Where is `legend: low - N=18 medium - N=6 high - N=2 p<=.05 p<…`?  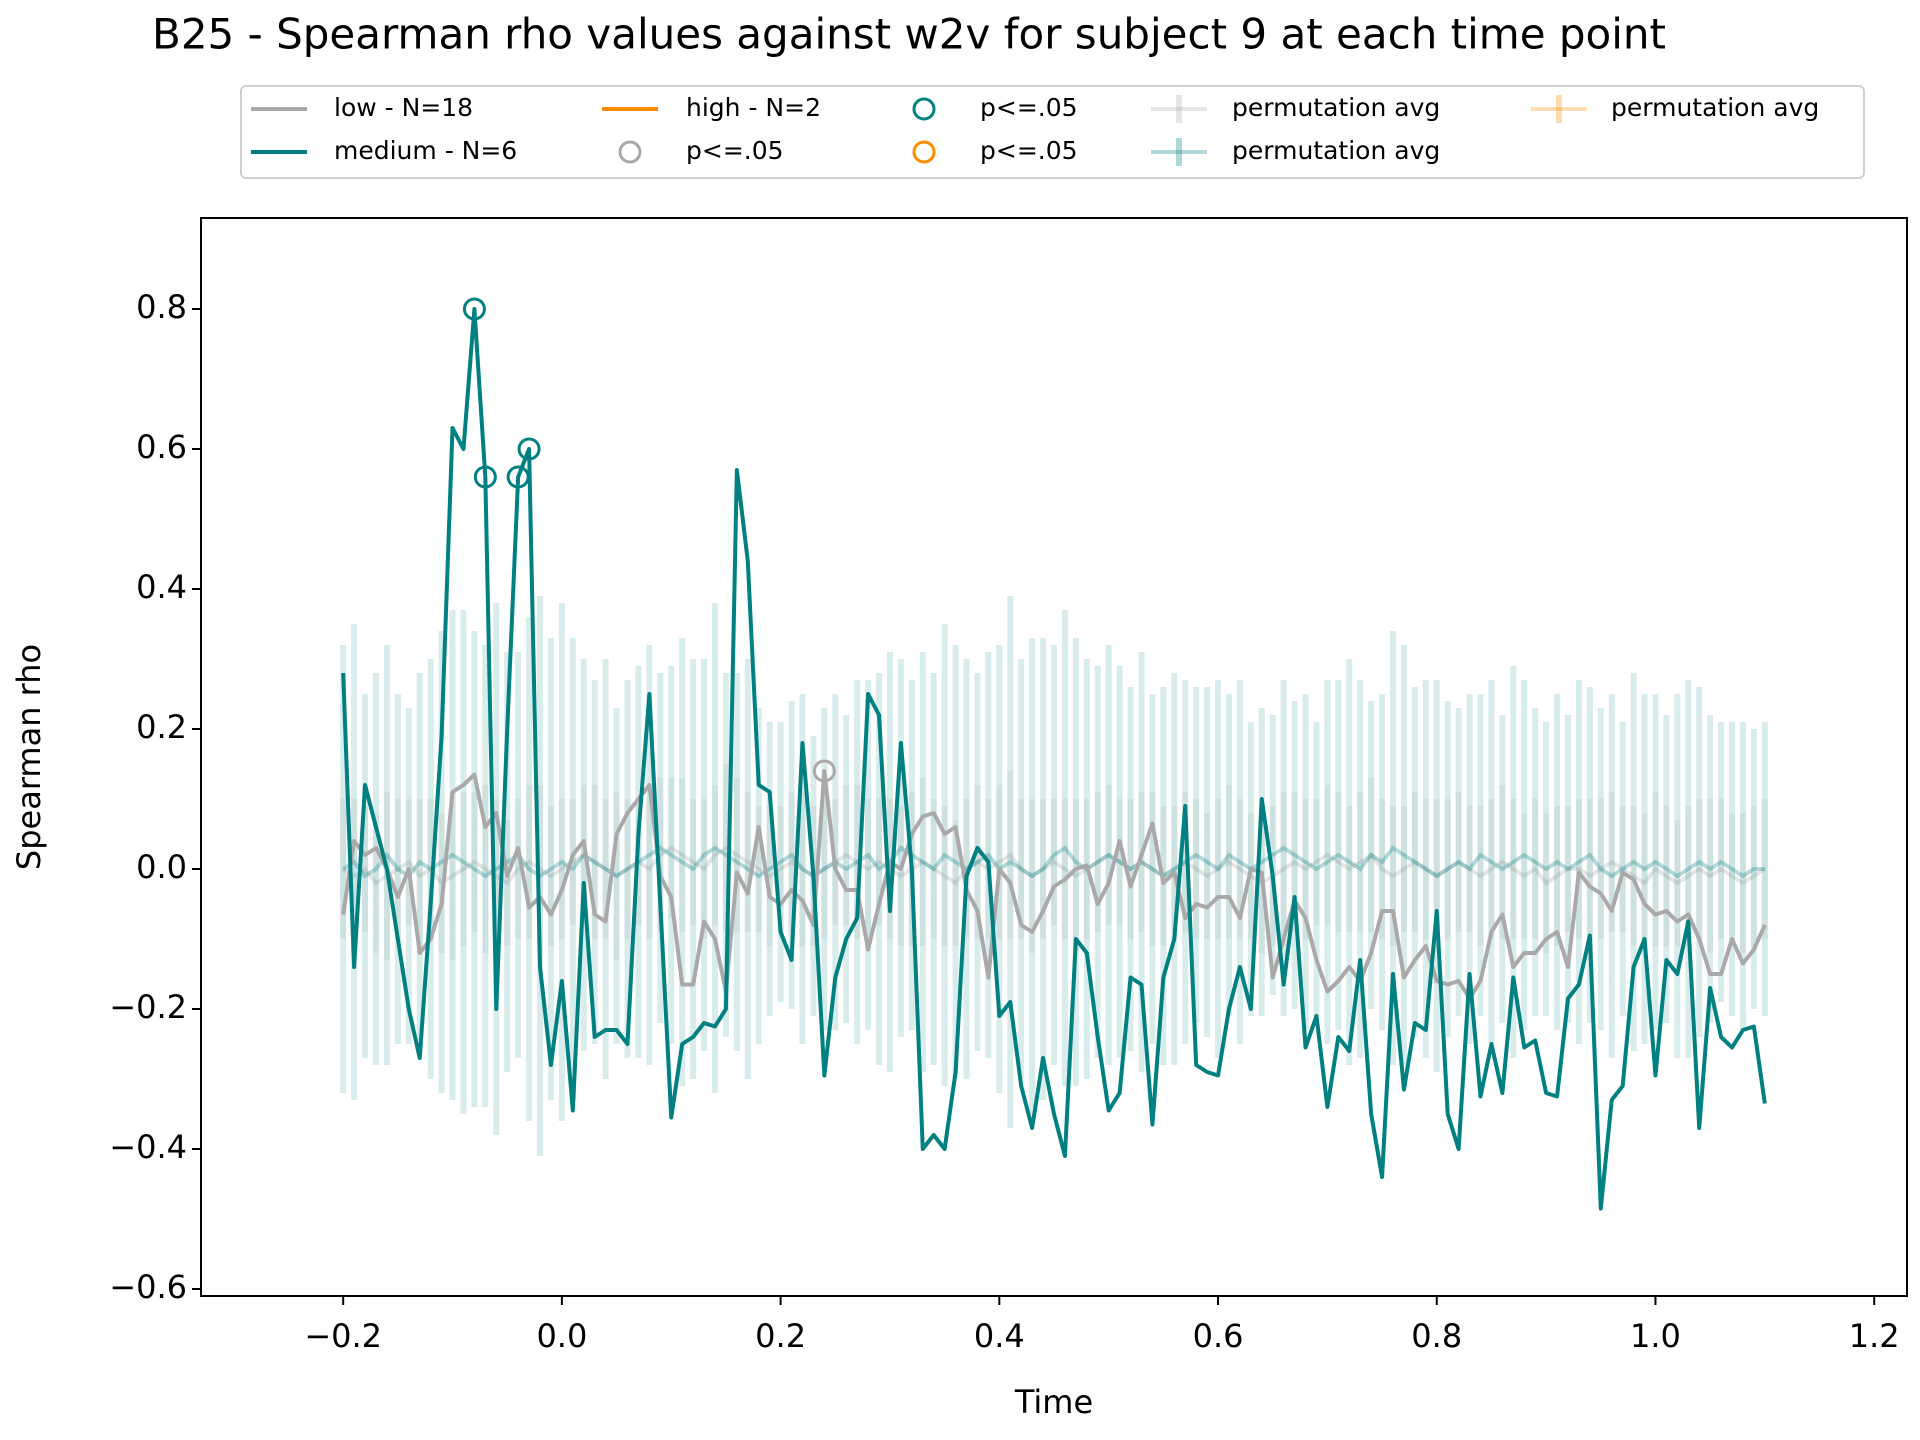
legend: low - N=18 medium - N=6 high - N=2 p<=.05 p<… is located at coordinates (1035, 129).